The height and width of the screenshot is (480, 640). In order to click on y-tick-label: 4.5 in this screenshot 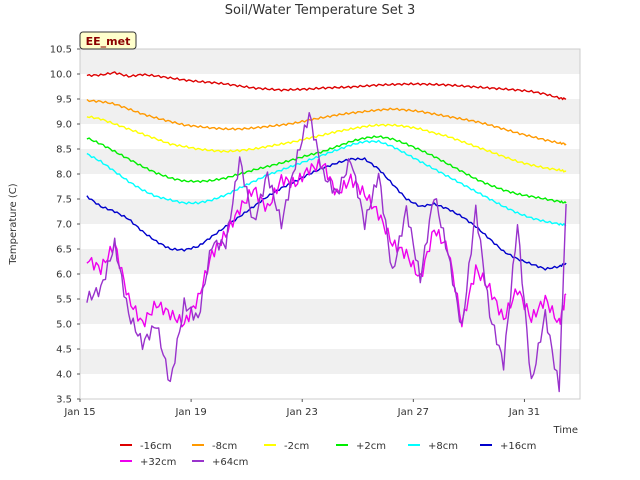, I will do `click(64, 350)`.